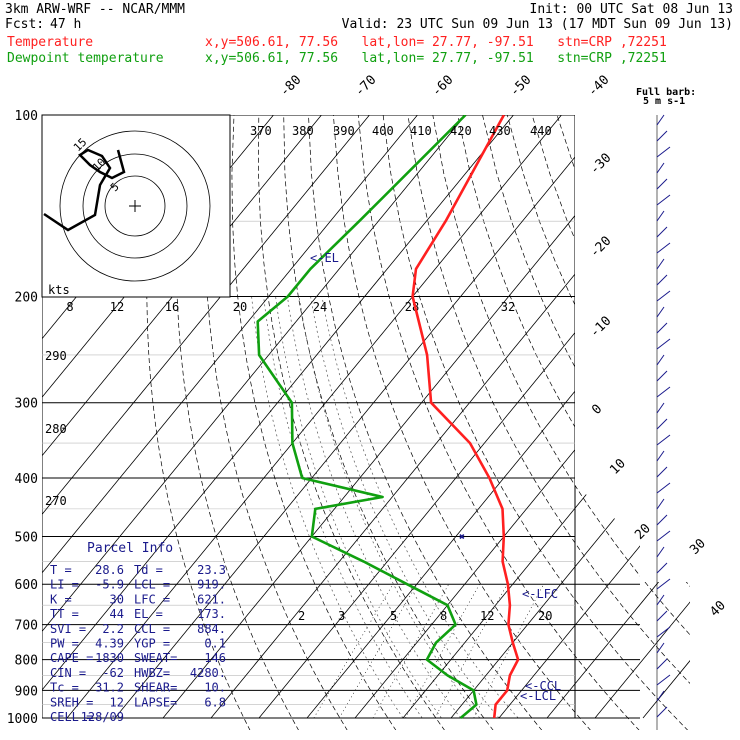 This screenshot has width=740, height=740. Describe the element at coordinates (148, 614) in the screenshot. I see `parcel-label: EL =` at that location.